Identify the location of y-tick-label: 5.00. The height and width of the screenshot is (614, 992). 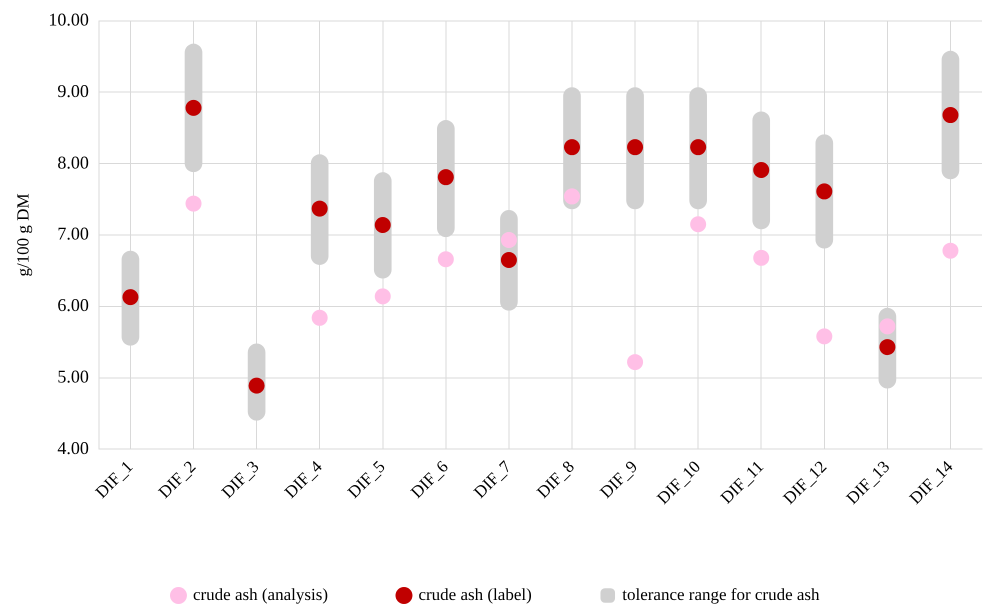
(73, 376).